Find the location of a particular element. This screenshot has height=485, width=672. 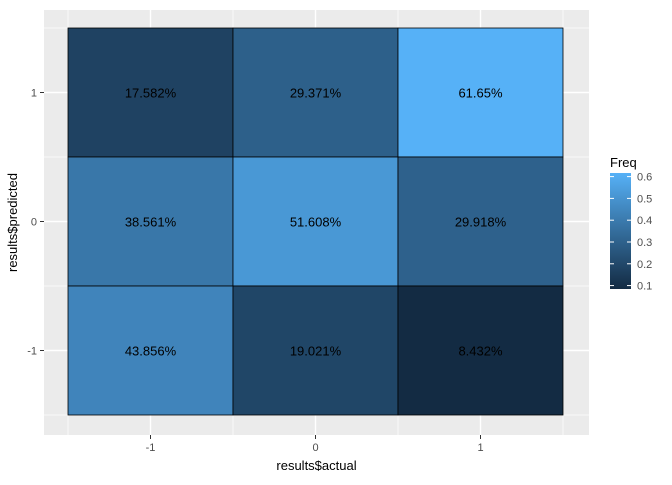

x-tick-label: -1 is located at coordinates (151, 448).